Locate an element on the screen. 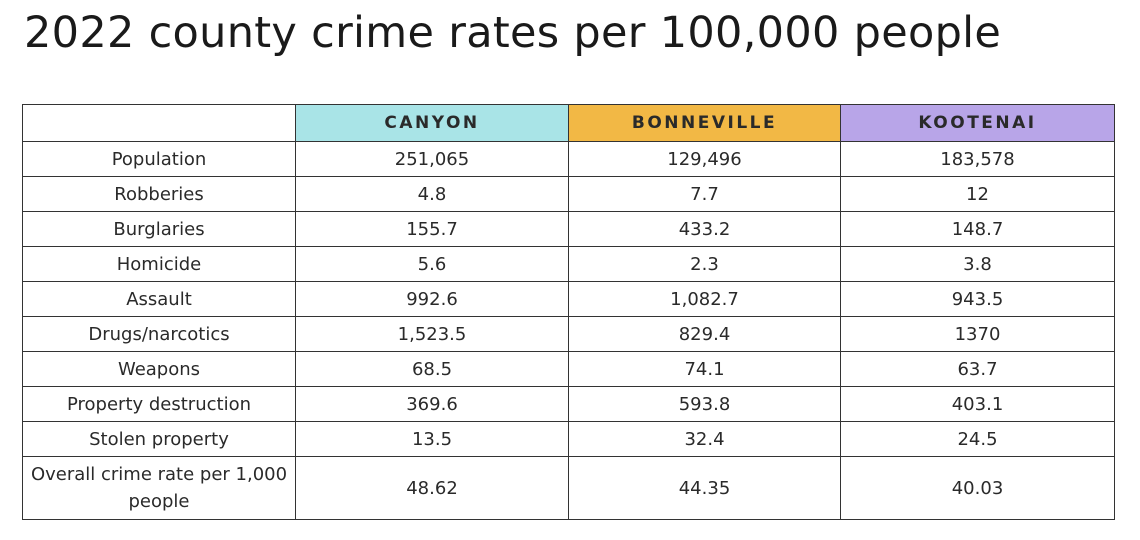  kootenai-value: 40.03 is located at coordinates (977, 488).